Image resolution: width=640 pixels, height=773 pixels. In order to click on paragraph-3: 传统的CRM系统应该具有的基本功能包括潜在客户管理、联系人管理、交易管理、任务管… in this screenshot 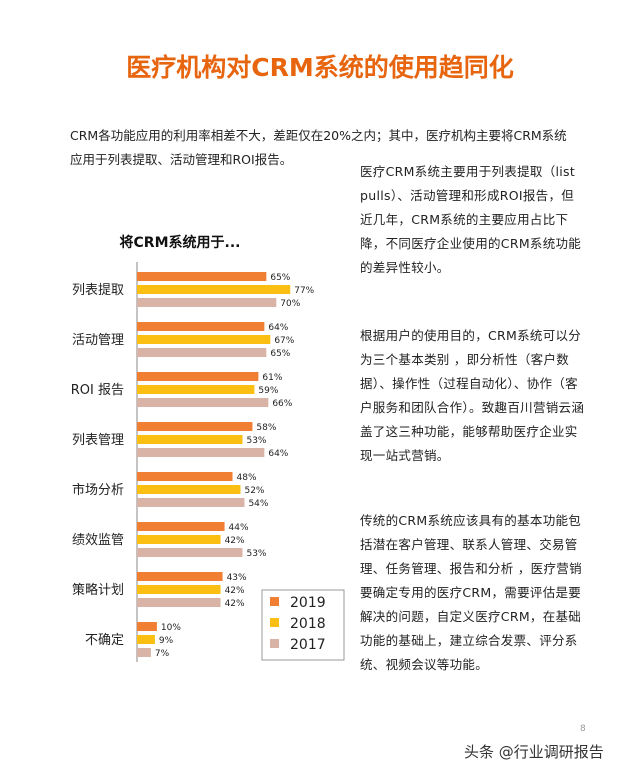, I will do `click(473, 593)`.